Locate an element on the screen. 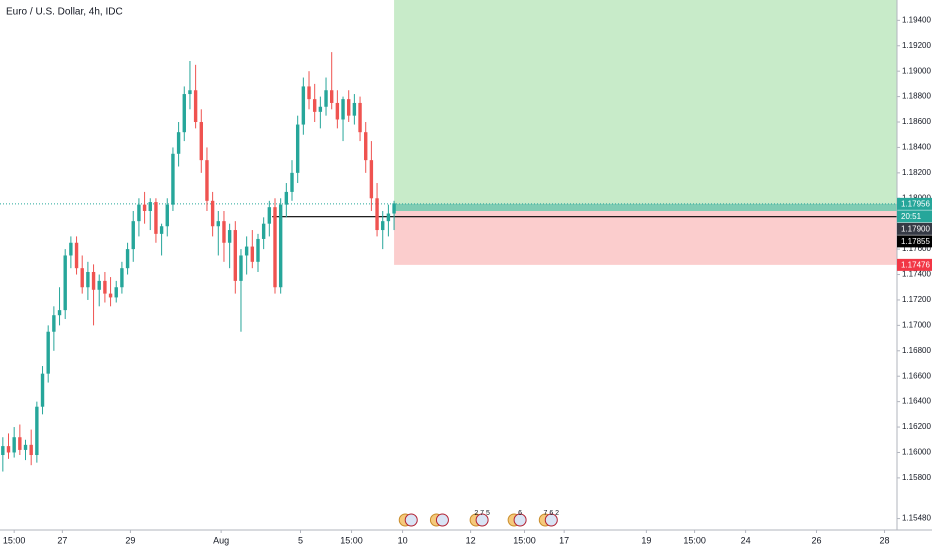  x-tick-label: 5 is located at coordinates (300, 540).